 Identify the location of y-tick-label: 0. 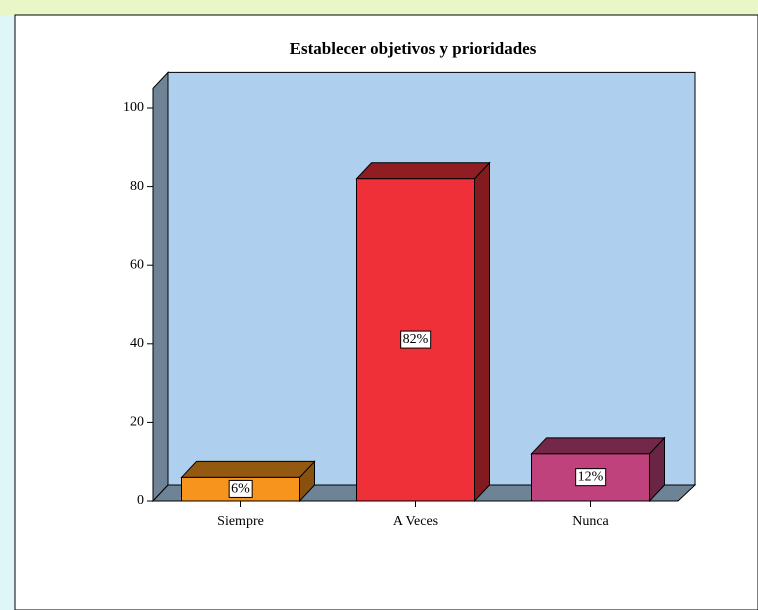
(140, 500).